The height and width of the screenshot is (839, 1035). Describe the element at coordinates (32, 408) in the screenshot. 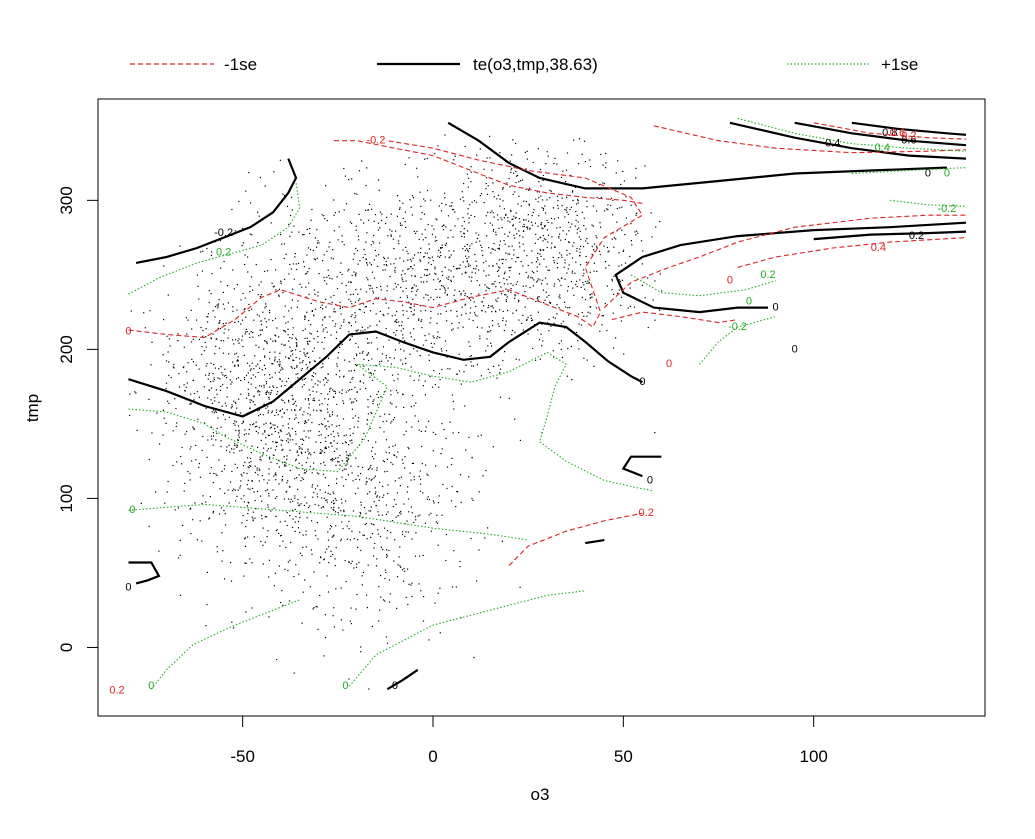

I see `y-axis-title: tmp` at that location.